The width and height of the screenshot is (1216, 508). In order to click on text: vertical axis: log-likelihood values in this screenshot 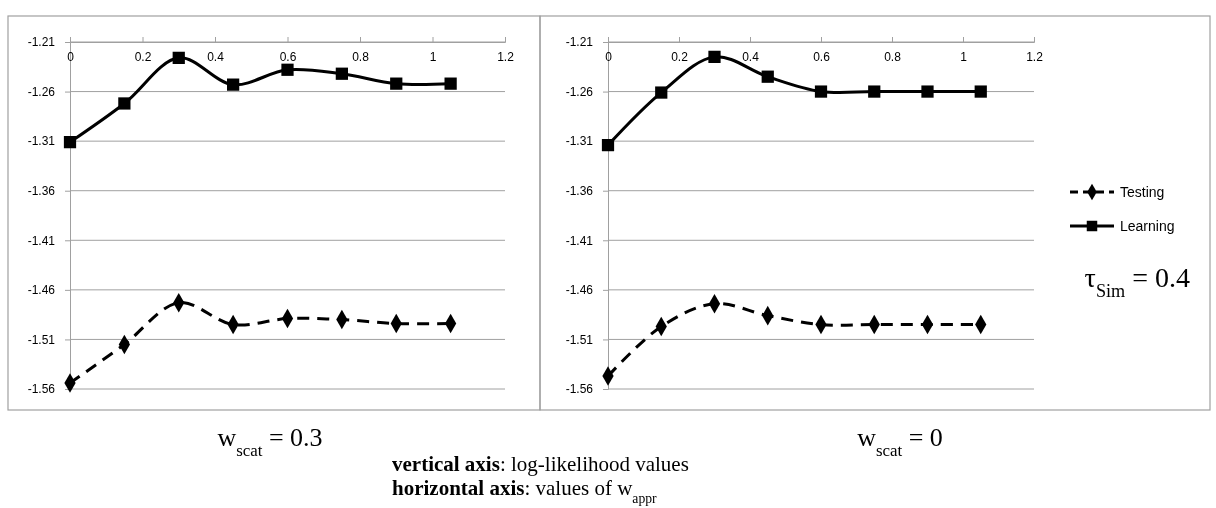, I will do `click(540, 464)`.